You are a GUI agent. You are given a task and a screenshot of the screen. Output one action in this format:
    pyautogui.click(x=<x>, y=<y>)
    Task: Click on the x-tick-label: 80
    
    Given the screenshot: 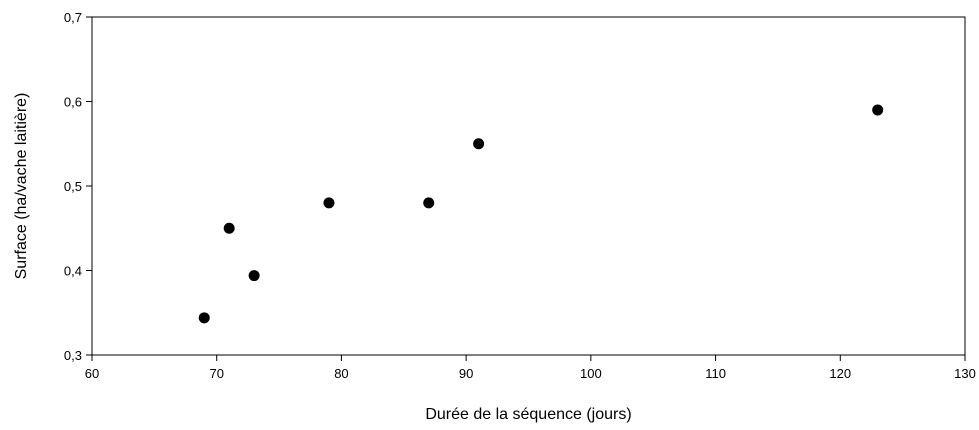 What is the action you would take?
    pyautogui.click(x=341, y=373)
    